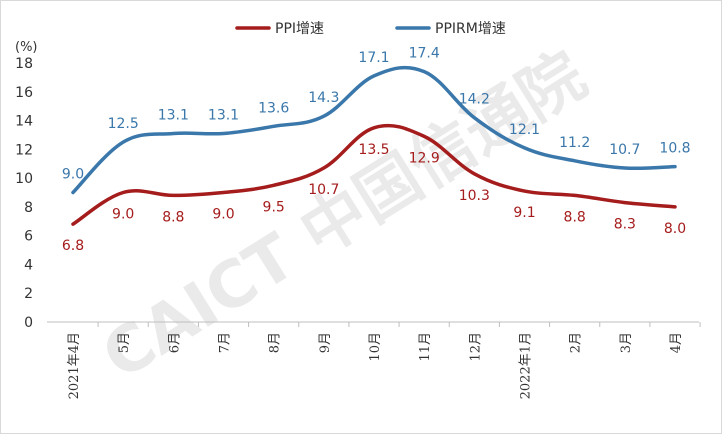  What do you see at coordinates (28, 237) in the screenshot?
I see `y-tick-label: 6` at bounding box center [28, 237].